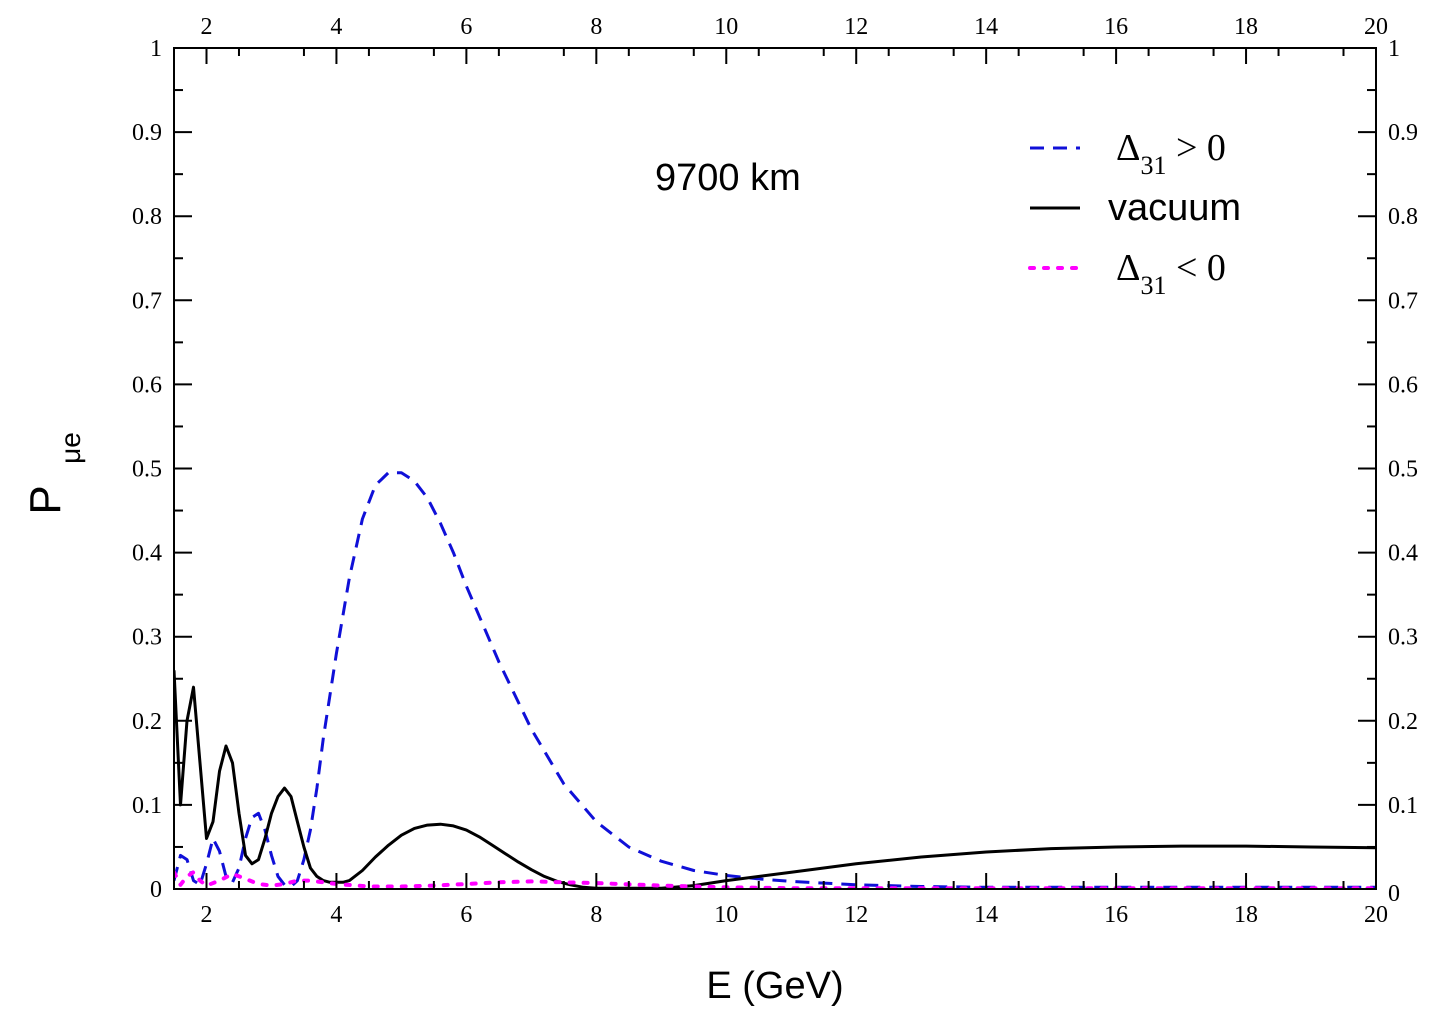 This screenshot has height=1013, width=1451. What do you see at coordinates (53, 473) in the screenshot?
I see `y-axis-title: P μe` at bounding box center [53, 473].